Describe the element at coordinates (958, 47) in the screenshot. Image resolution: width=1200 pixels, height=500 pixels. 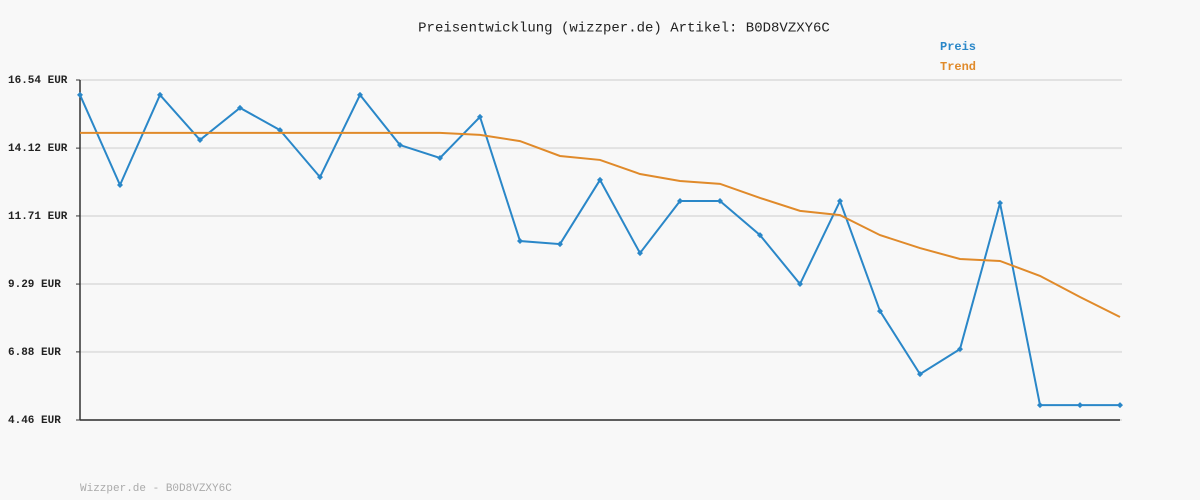
I see `legend-entry: Preis` at that location.